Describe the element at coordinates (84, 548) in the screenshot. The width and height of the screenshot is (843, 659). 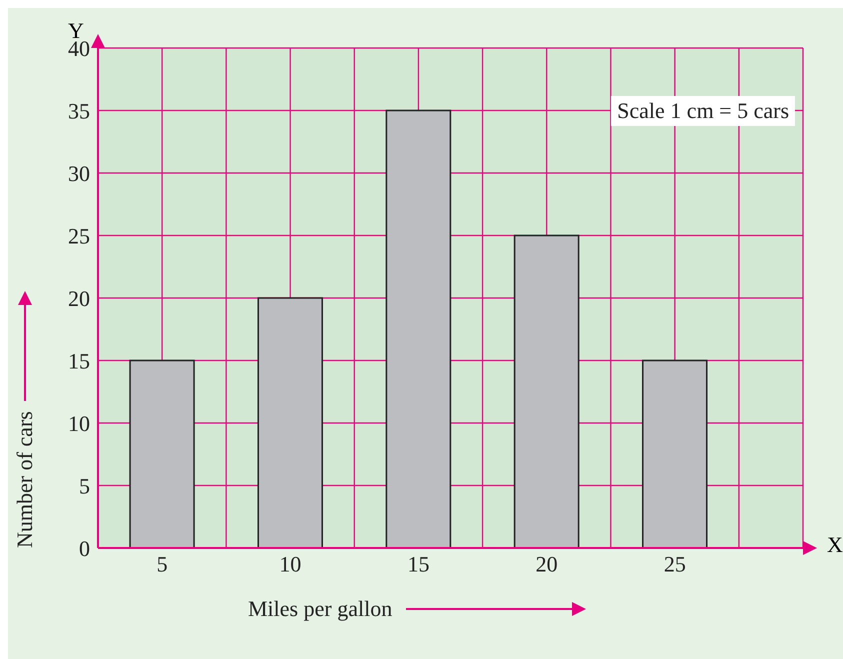
I see `y-tick-label: 0` at that location.